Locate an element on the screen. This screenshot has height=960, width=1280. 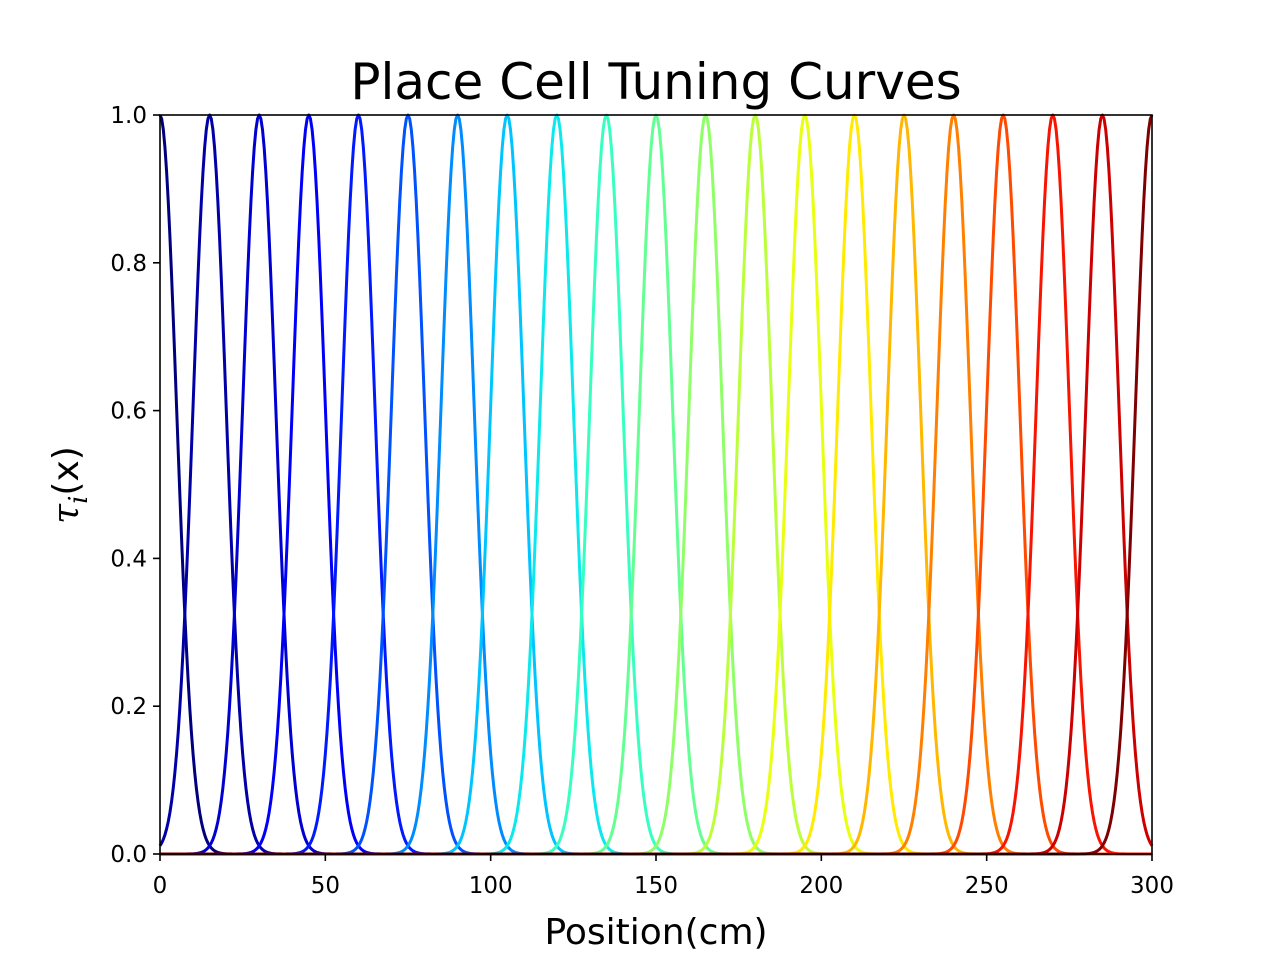
x-tick-label: 150 is located at coordinates (656, 886).